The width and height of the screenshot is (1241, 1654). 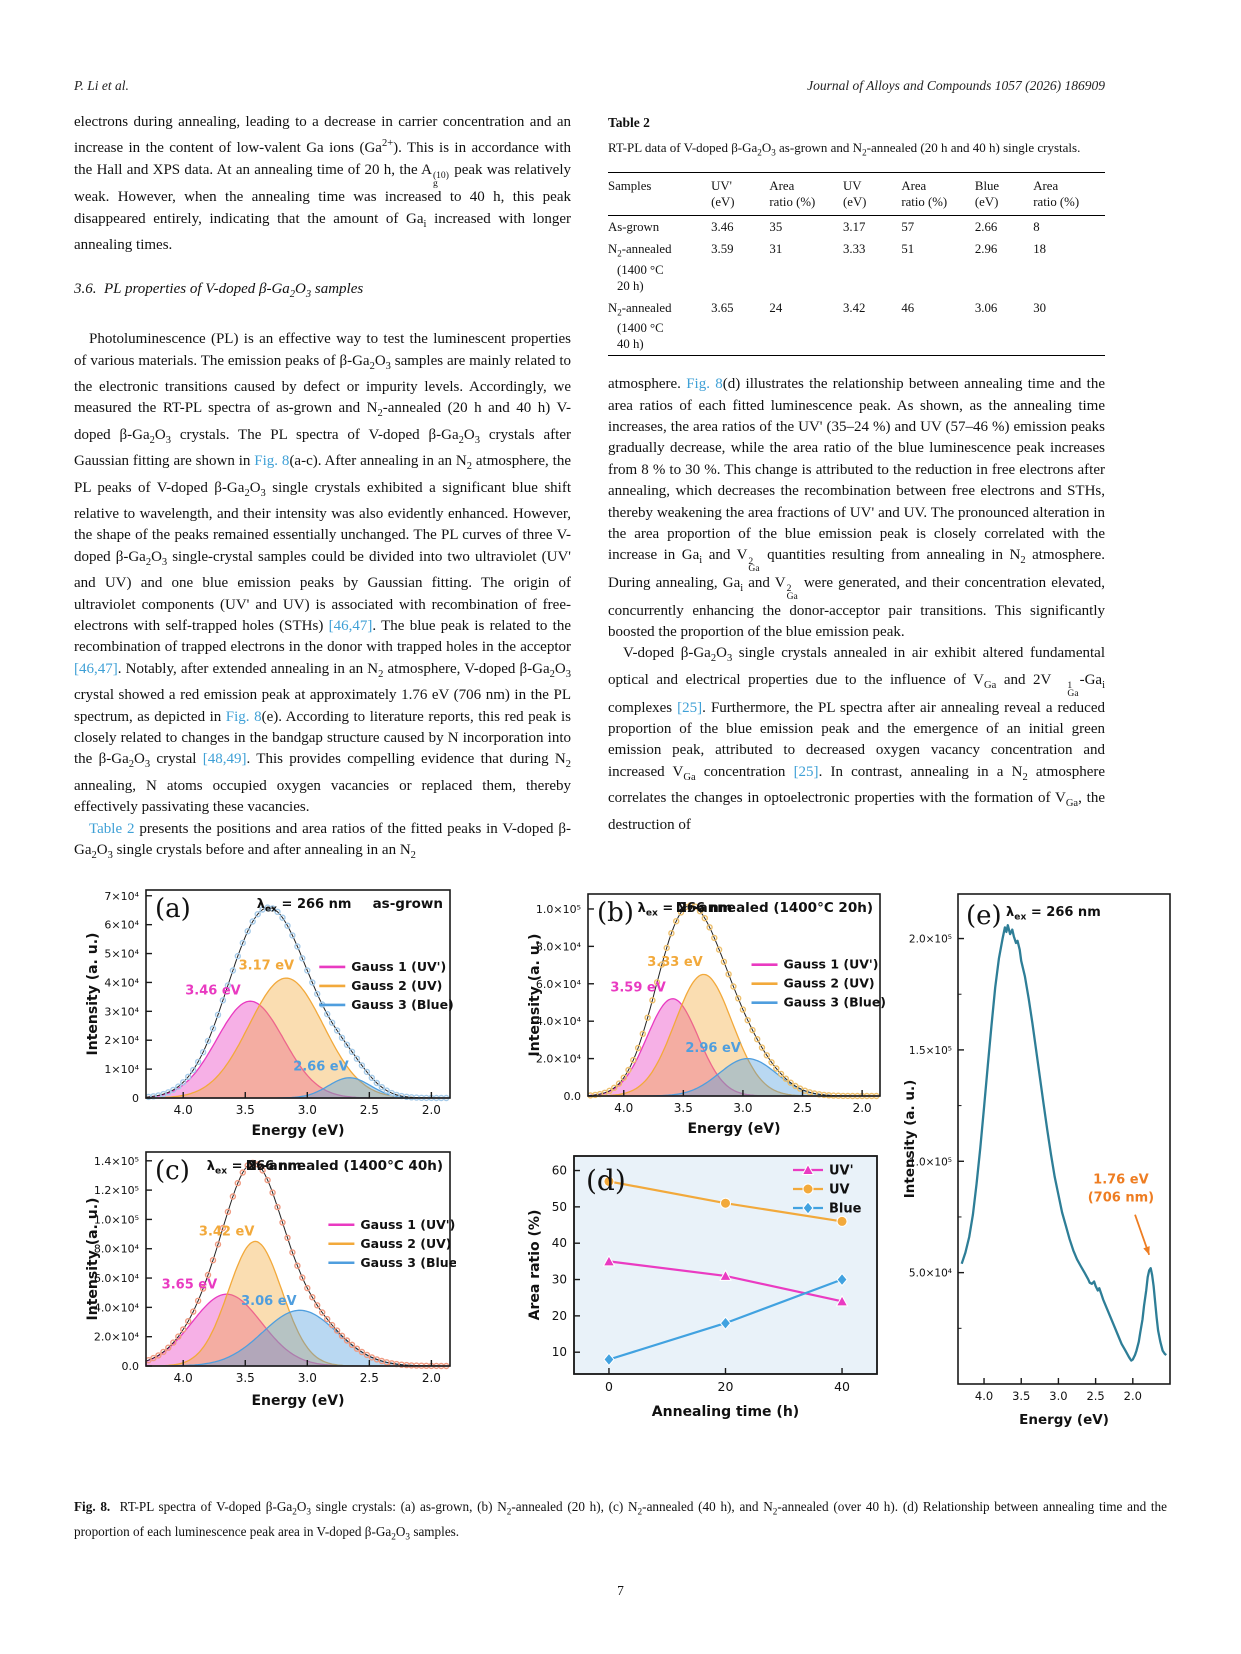 What do you see at coordinates (725, 1412) in the screenshot?
I see `svg-text: Annealing time (h)` at bounding box center [725, 1412].